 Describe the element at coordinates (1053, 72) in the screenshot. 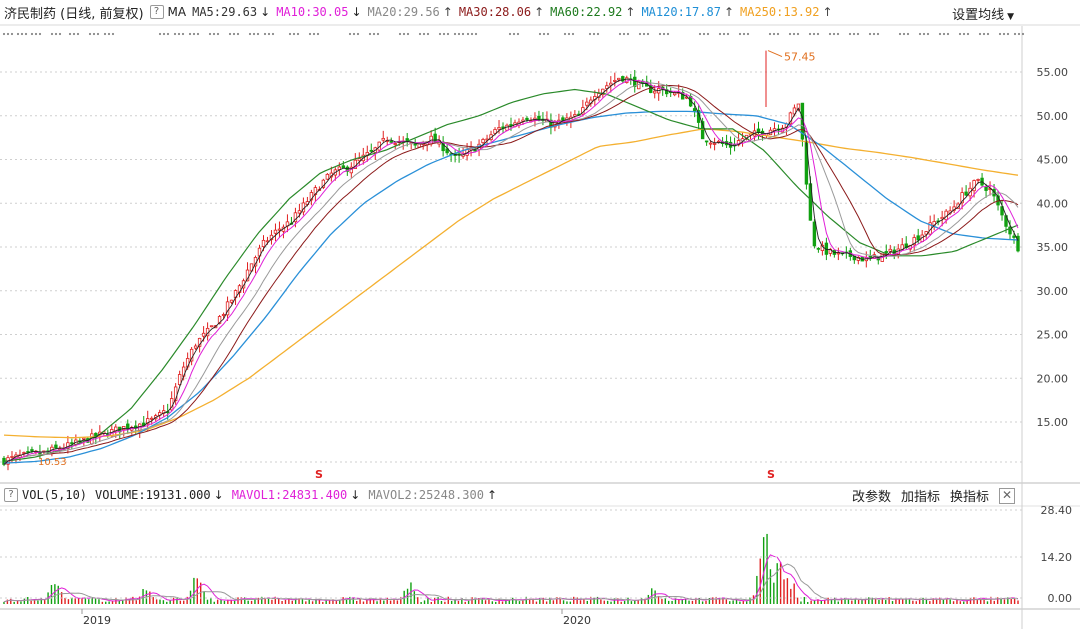

I see `price-tick-label: 55.00` at that location.